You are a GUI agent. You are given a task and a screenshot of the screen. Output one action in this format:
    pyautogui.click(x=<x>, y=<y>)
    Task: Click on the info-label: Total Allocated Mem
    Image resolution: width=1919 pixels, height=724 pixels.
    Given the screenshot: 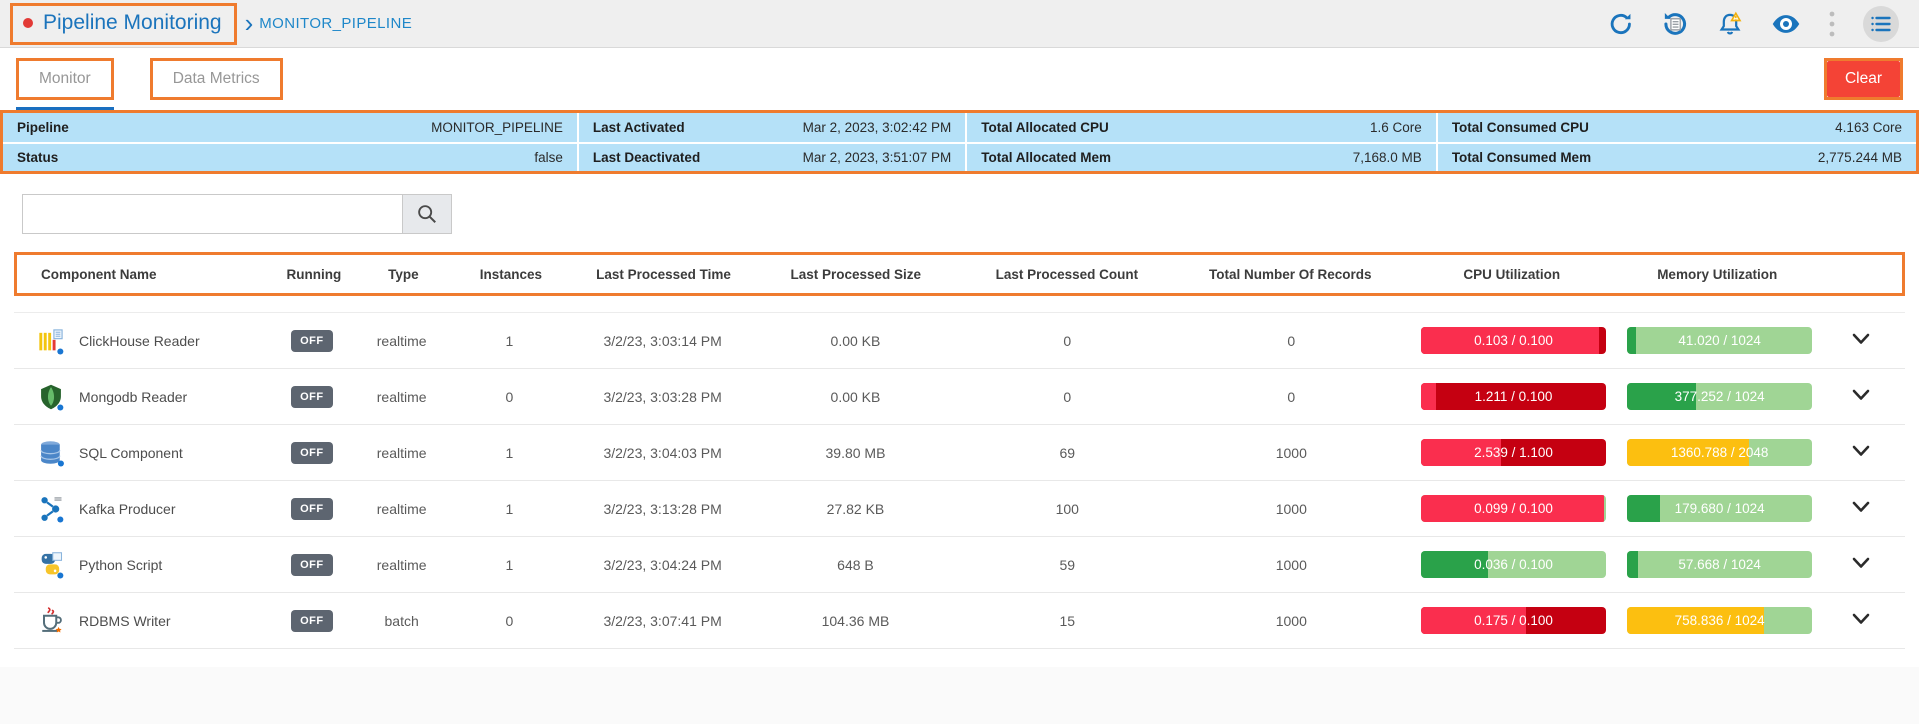 What is the action you would take?
    pyautogui.click(x=1046, y=157)
    